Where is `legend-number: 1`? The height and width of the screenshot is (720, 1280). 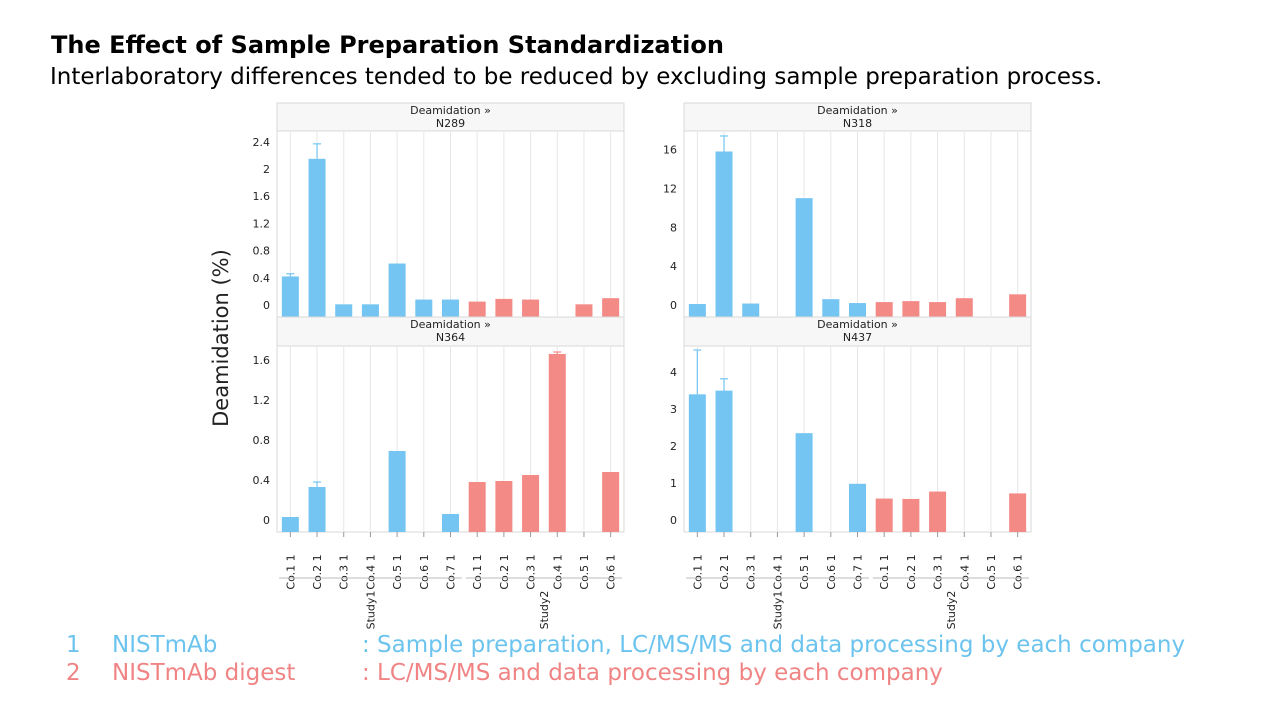 legend-number: 1 is located at coordinates (73, 645).